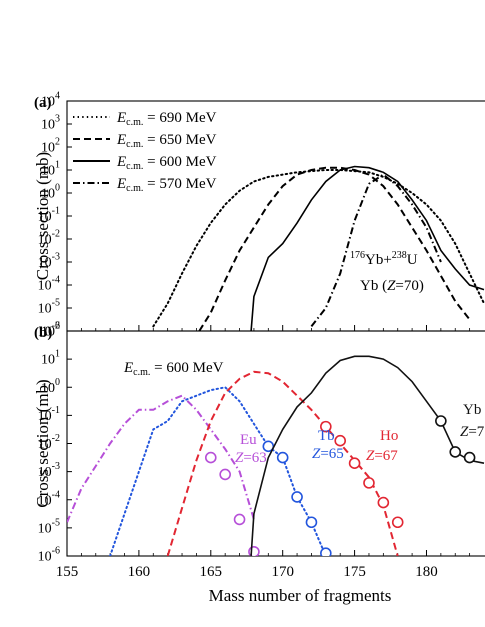 This screenshot has width=485, height=627. I want to click on y-tick-label: 10⁻³, so click(49, 470).